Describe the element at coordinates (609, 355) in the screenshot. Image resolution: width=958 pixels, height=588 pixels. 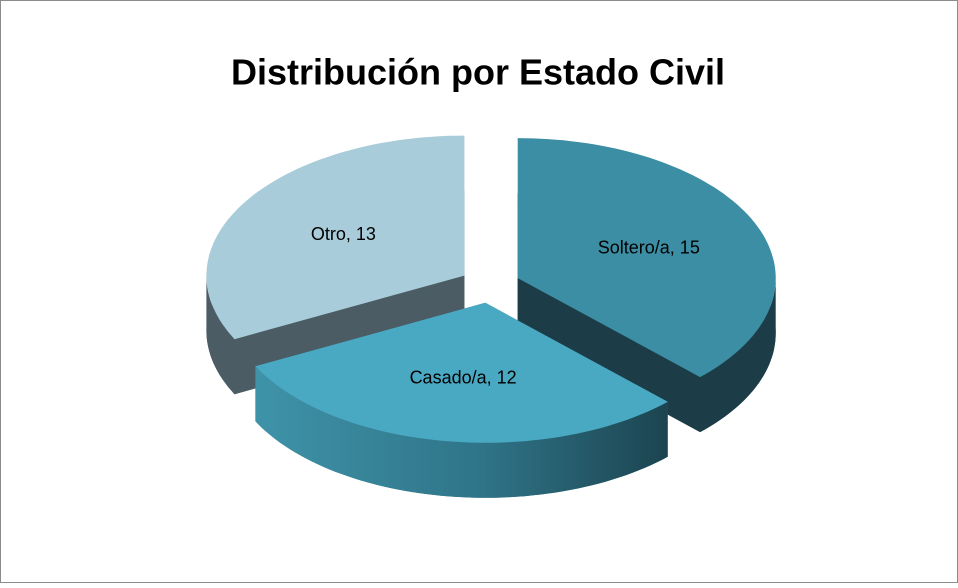
I see `slice-cut-face` at that location.